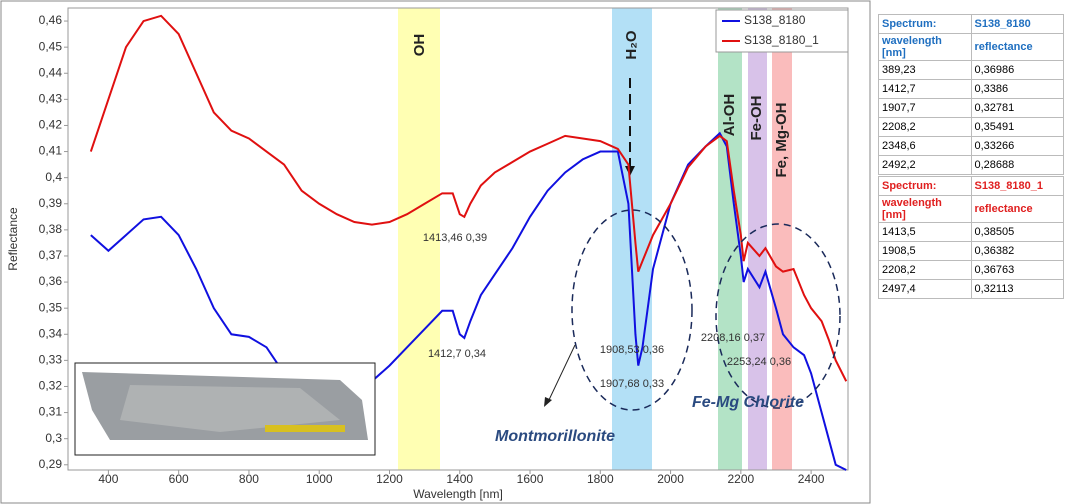  I want to click on y-tick-label: 0,31, so click(51, 412).